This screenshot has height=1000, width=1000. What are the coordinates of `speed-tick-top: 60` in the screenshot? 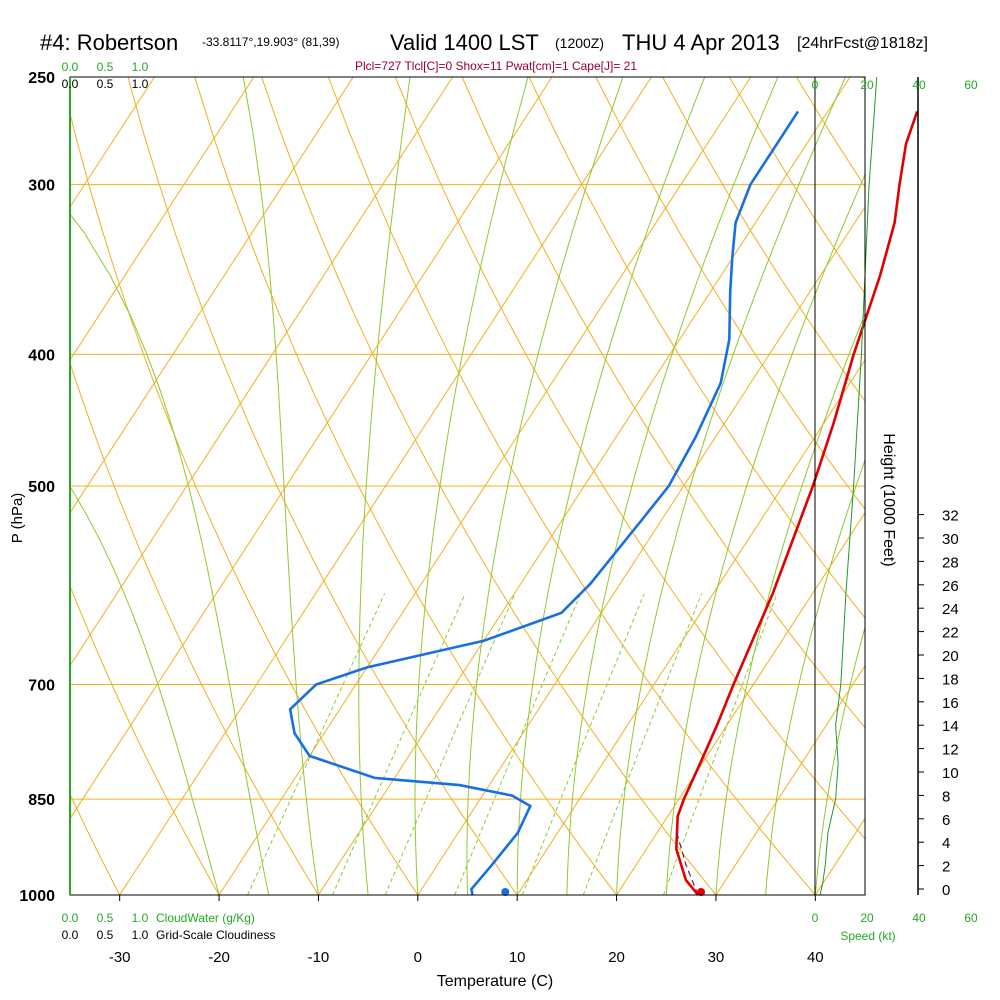 It's located at (971, 85).